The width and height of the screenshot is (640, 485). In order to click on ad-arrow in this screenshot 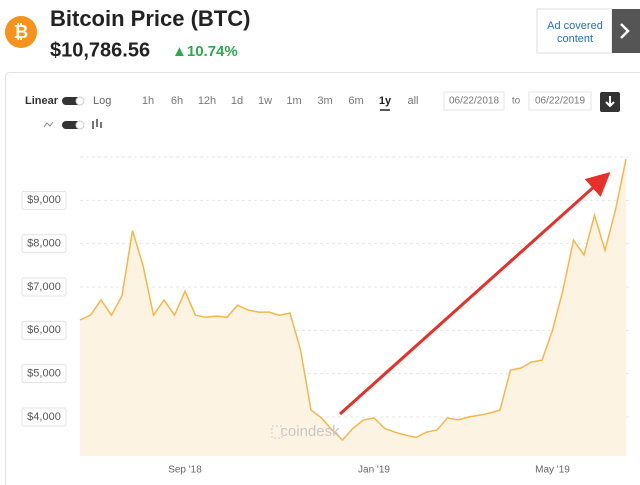, I will do `click(626, 31)`.